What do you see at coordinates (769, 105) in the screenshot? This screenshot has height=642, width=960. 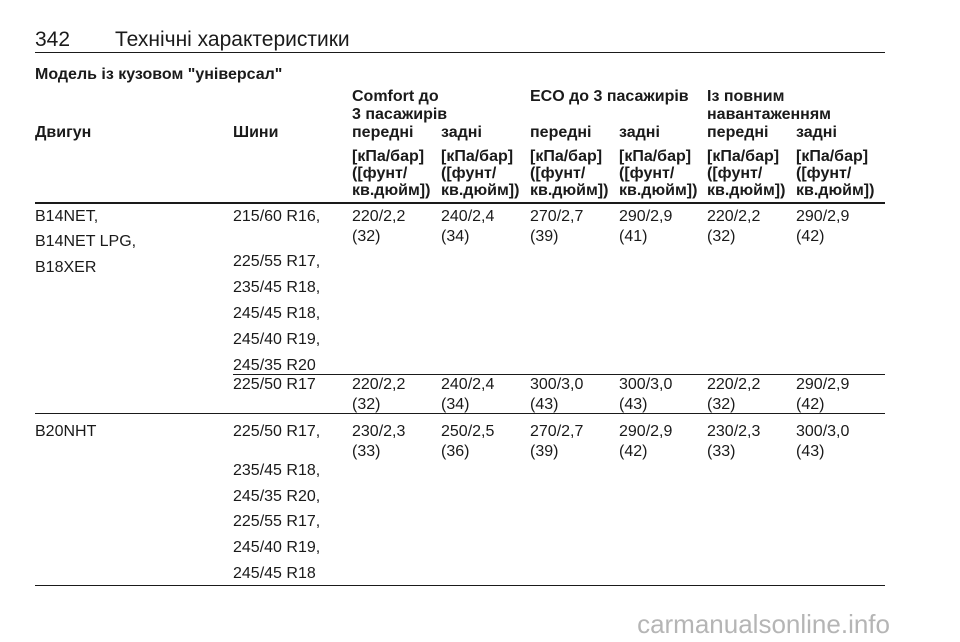 I see `group-header: Із повним навантаженням` at bounding box center [769, 105].